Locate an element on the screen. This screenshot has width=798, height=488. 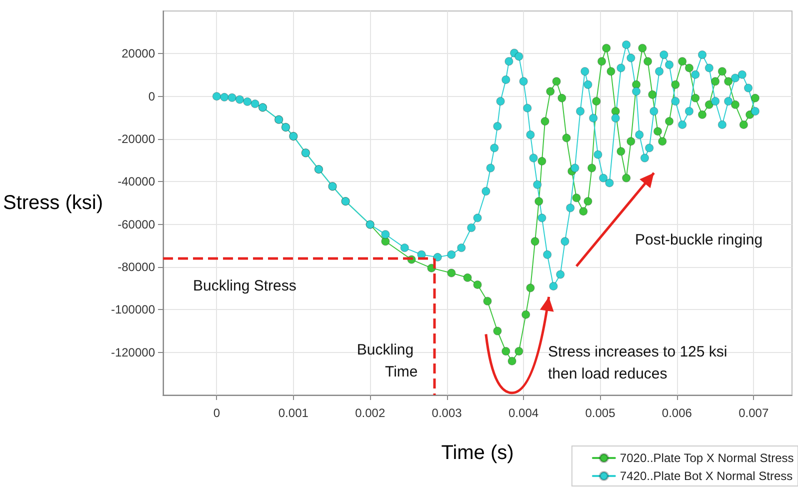
x-tick-label: 0 is located at coordinates (216, 413).